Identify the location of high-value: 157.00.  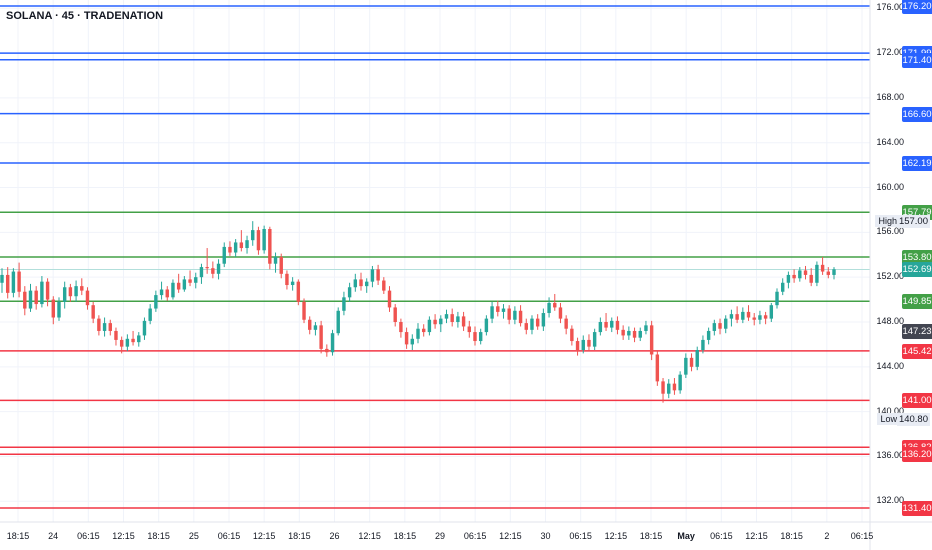
(913, 222).